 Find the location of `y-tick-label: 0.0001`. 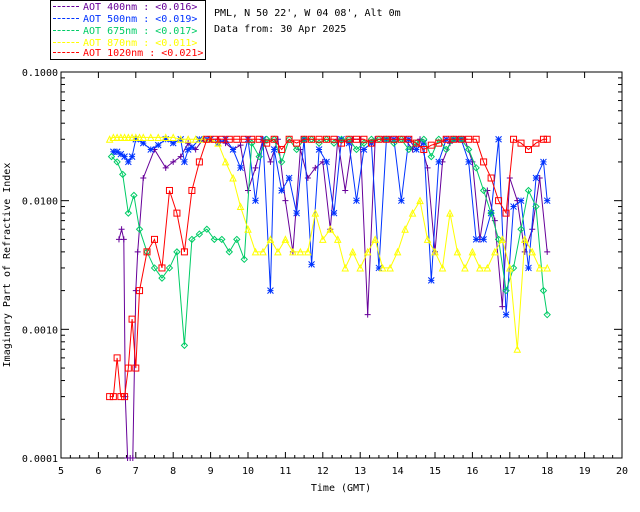

y-tick-label: 0.0001 is located at coordinates (40, 459).